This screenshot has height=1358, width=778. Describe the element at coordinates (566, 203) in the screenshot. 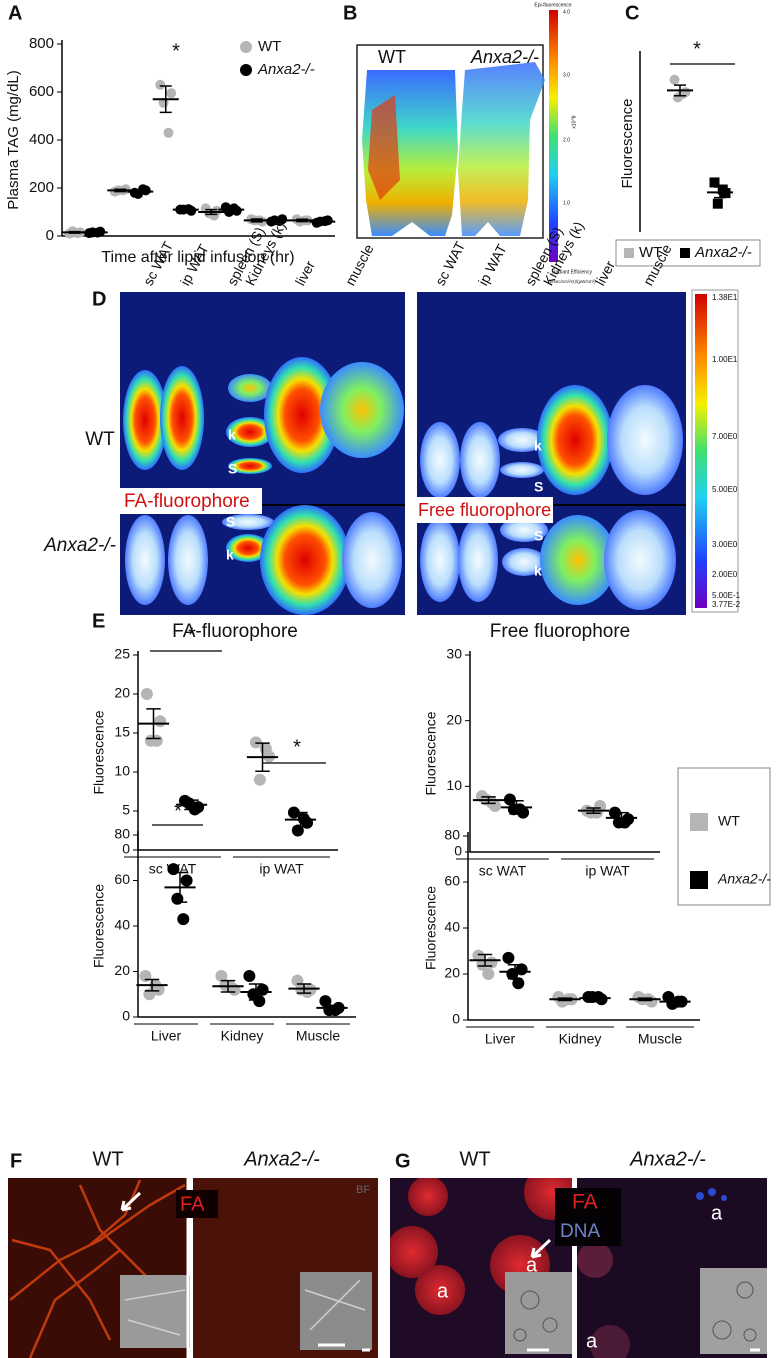

I see `colorbar-tick: 1.0` at that location.